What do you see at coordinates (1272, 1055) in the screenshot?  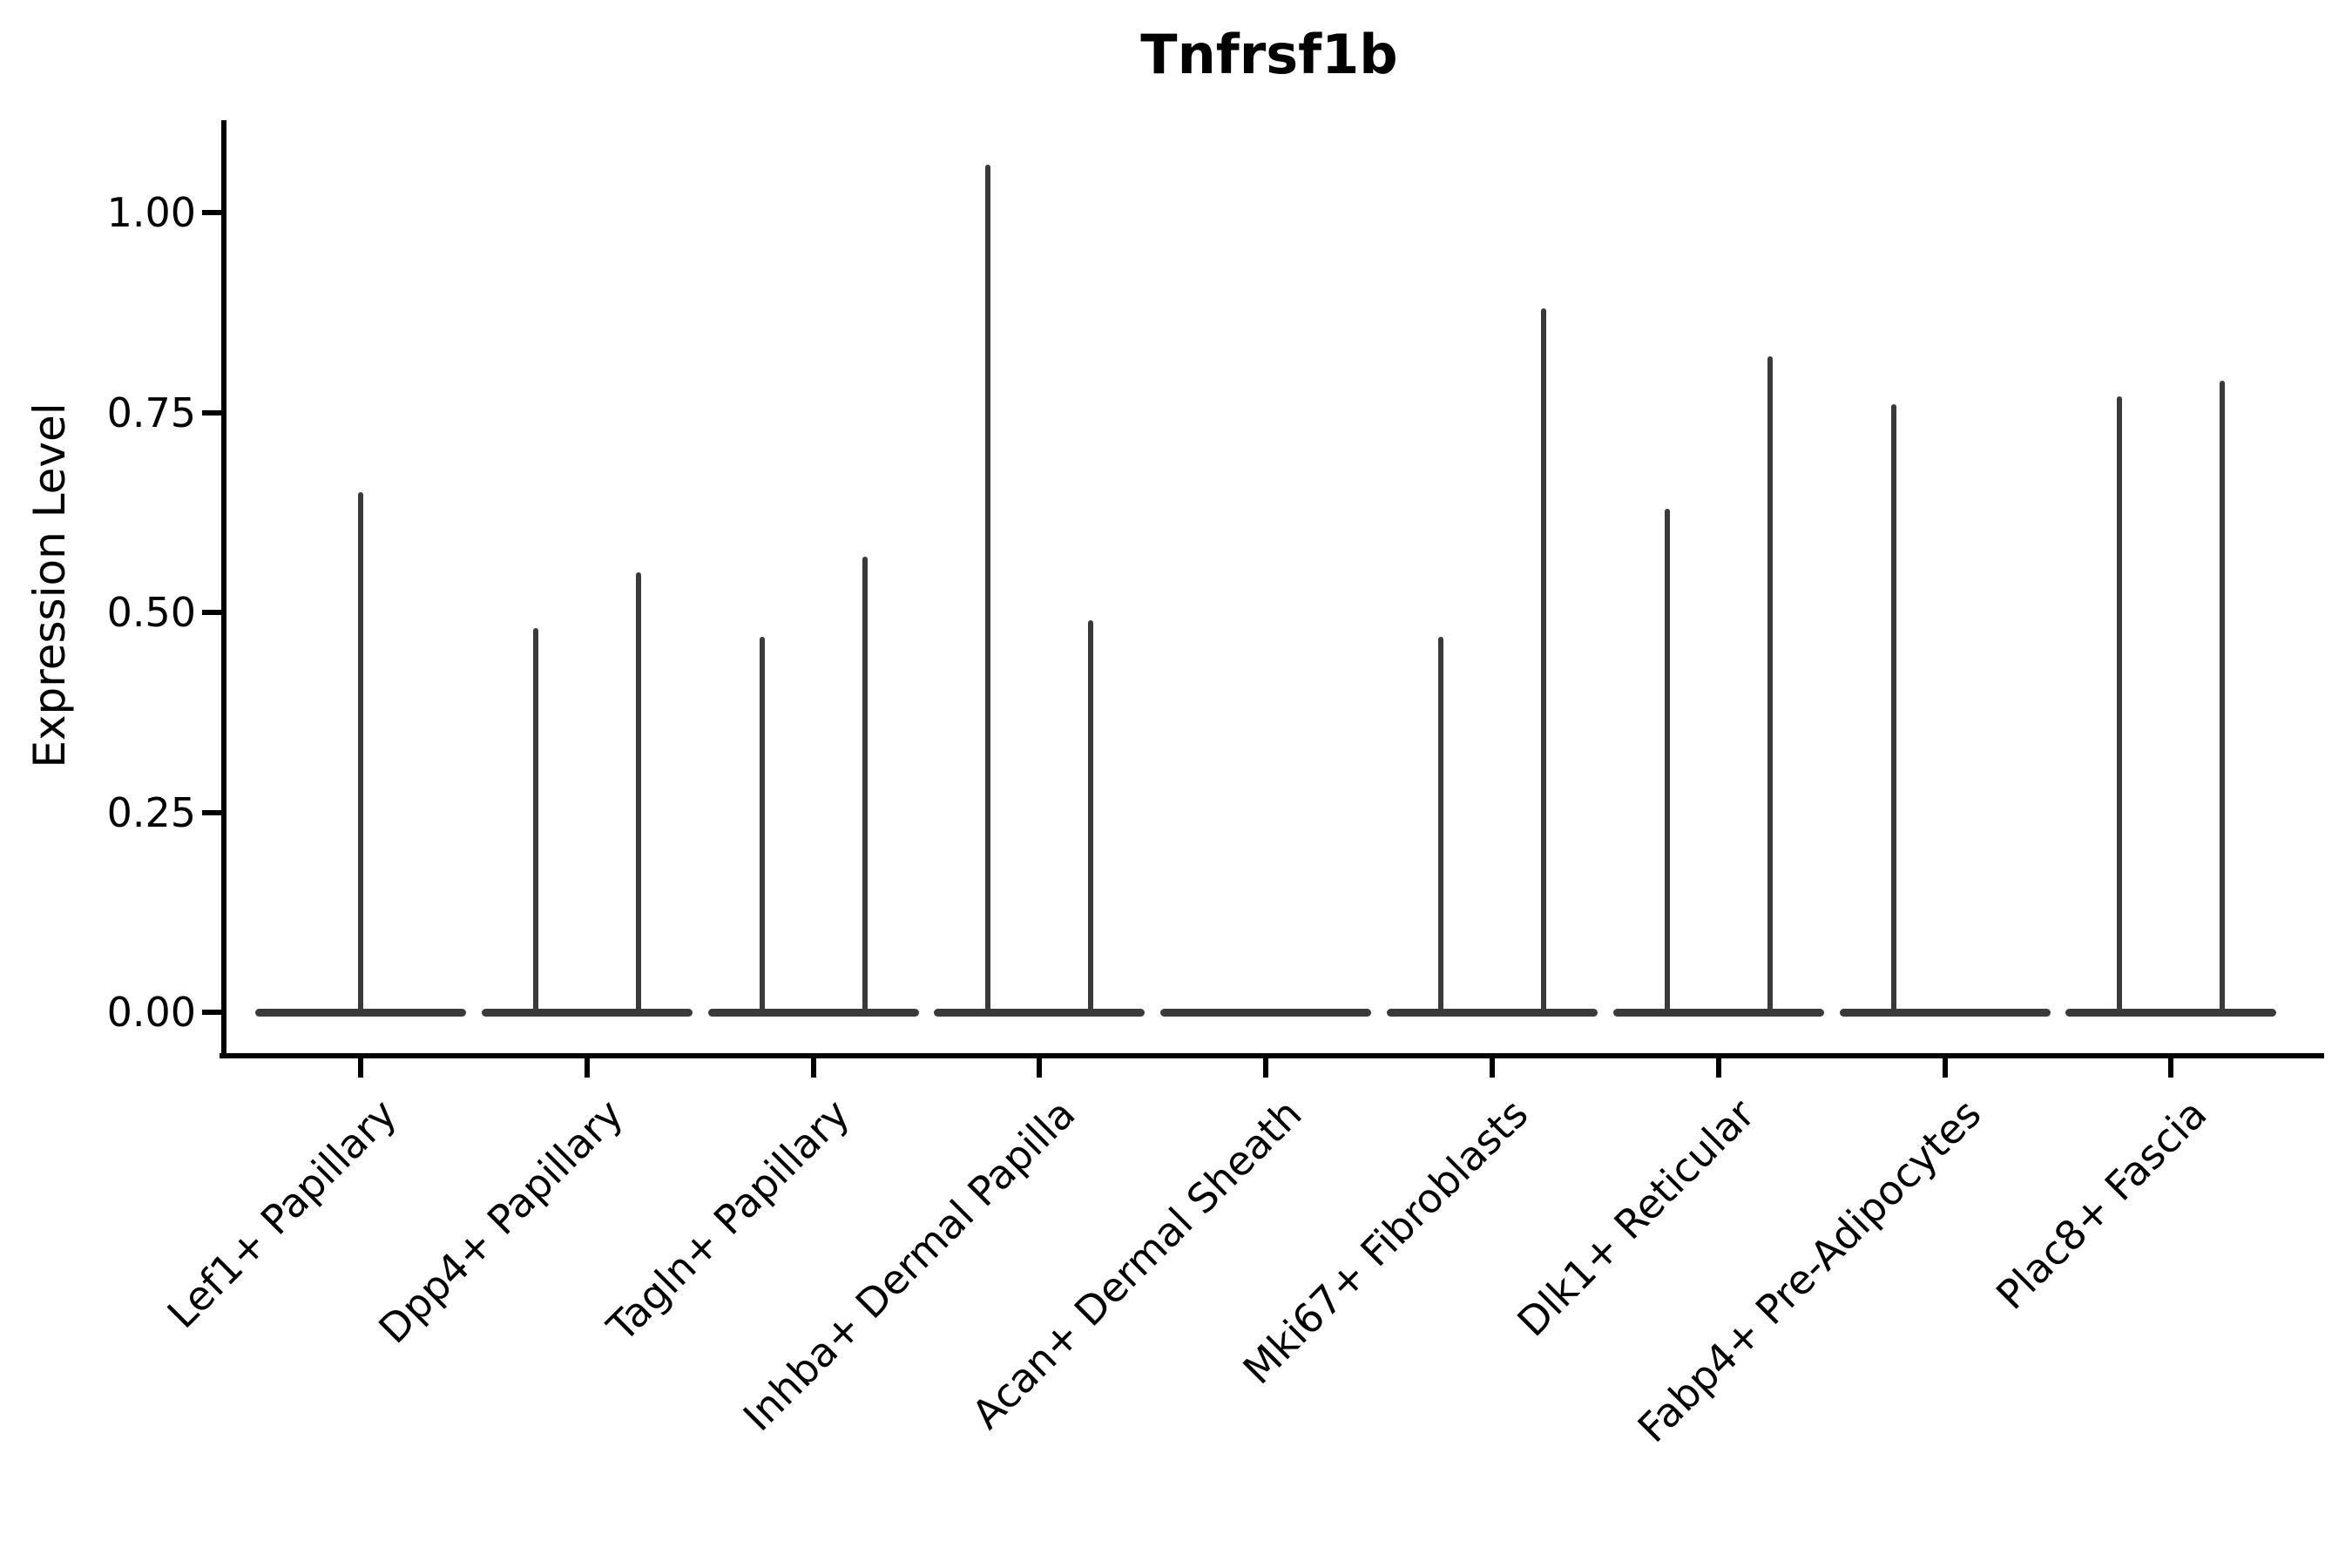 I see `x-axis-spine` at bounding box center [1272, 1055].